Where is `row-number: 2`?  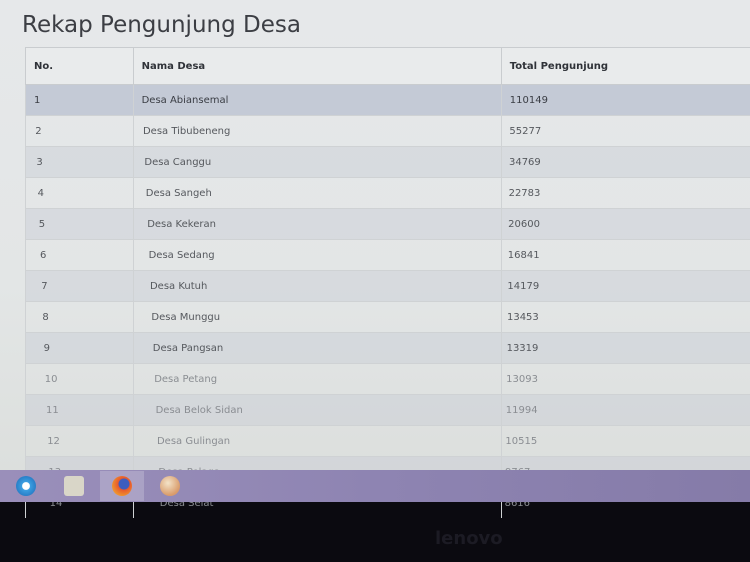
row-number: 2 is located at coordinates (79, 131).